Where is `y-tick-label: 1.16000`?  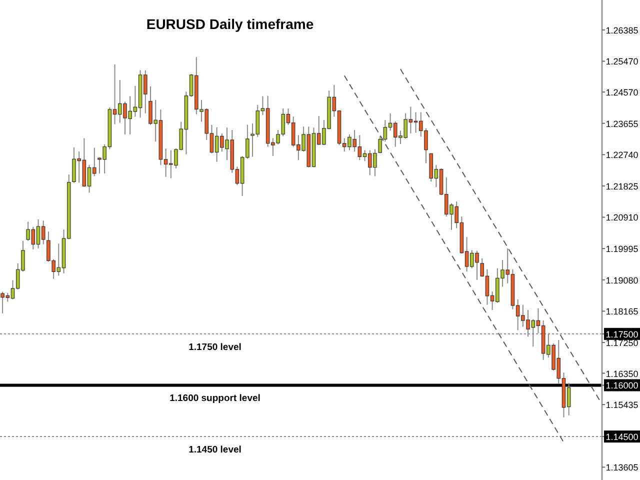 y-tick-label: 1.16000 is located at coordinates (622, 385).